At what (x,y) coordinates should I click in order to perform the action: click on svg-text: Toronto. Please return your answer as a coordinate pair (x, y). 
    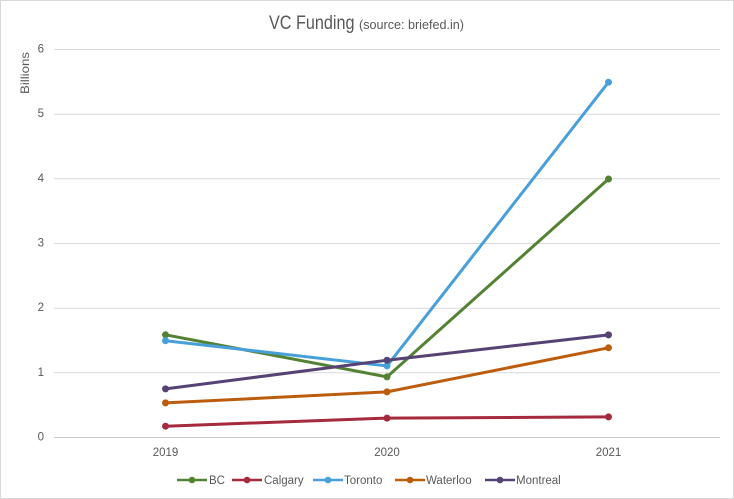
    Looking at the image, I should click on (363, 481).